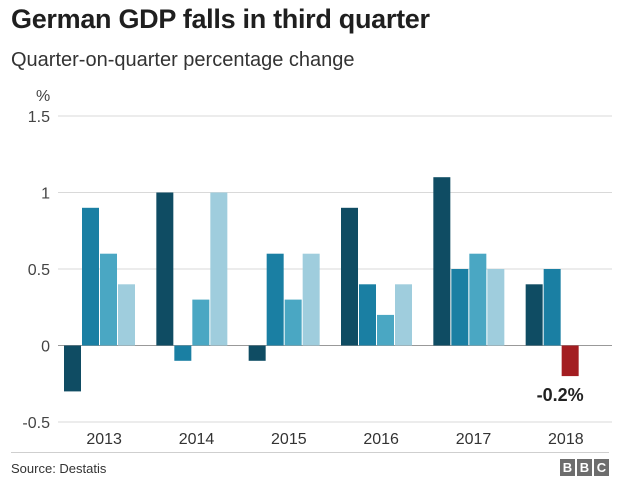 The height and width of the screenshot is (485, 620). I want to click on bbc-logo: B B C, so click(584, 467).